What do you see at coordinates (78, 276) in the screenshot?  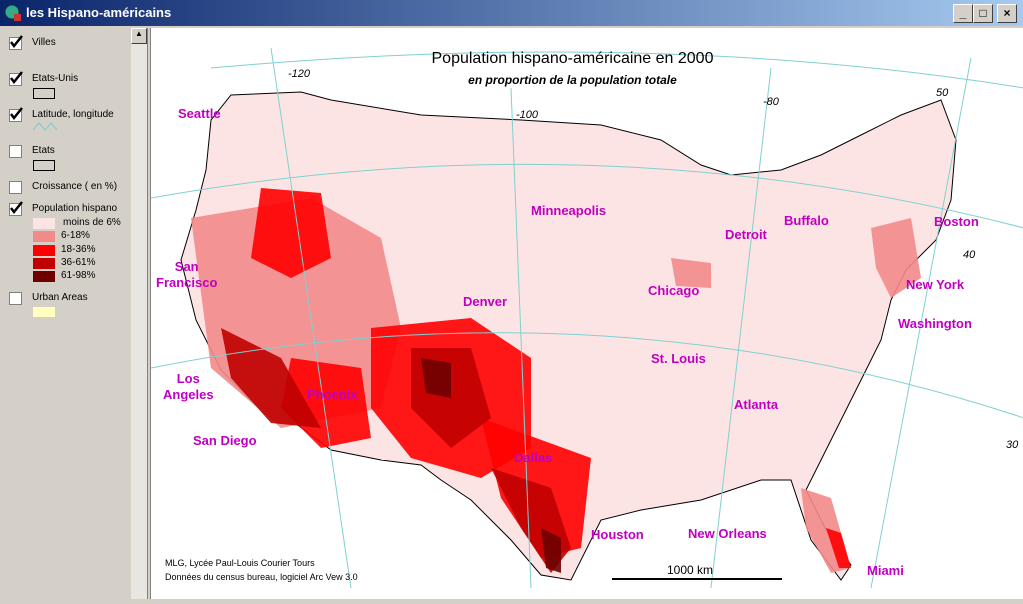 I see `class-label: 61-98%` at bounding box center [78, 276].